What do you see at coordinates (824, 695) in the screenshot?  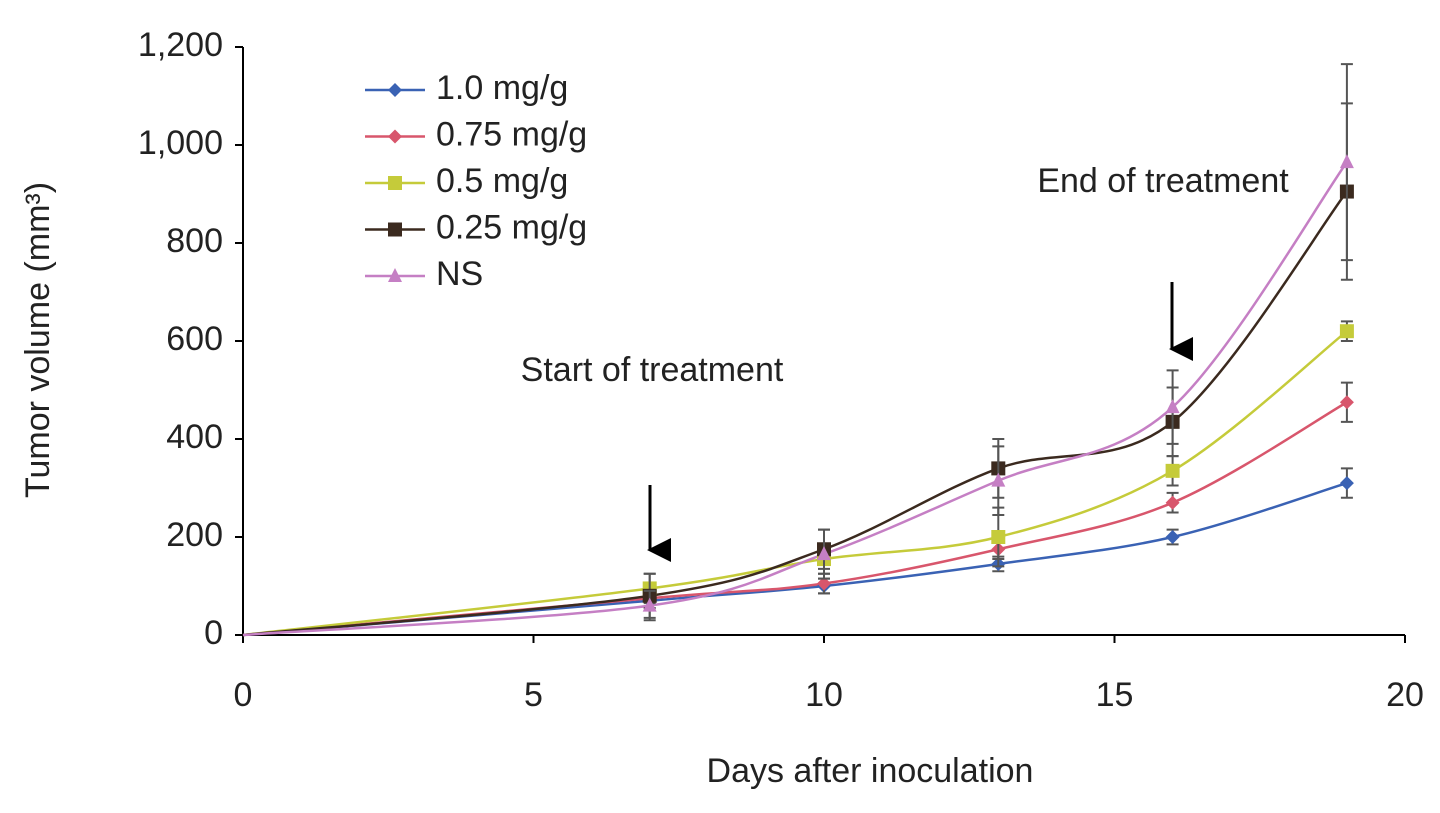 I see `x-tick-label: 10` at bounding box center [824, 695].